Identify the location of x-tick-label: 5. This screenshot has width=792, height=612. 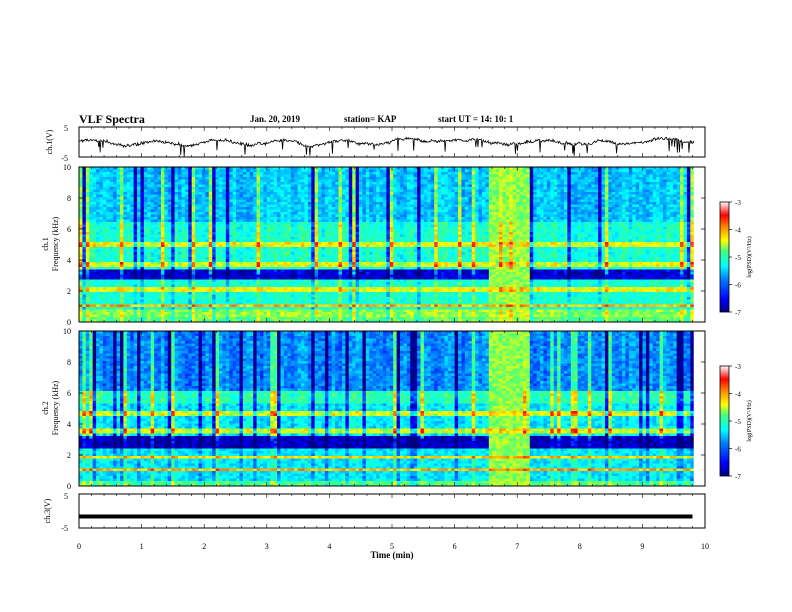
(392, 546).